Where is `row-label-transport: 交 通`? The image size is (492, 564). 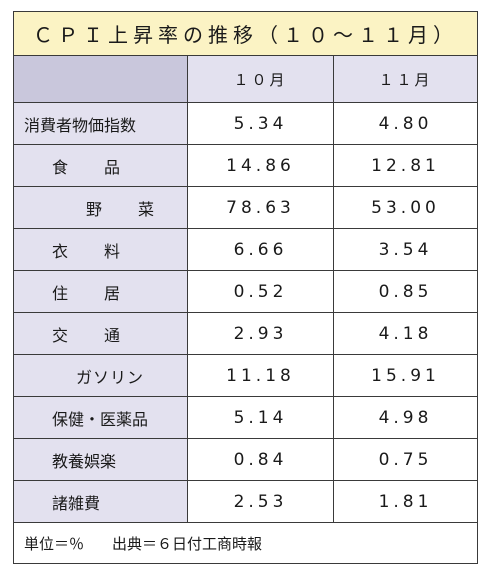
row-label-transport: 交 通 is located at coordinates (101, 333).